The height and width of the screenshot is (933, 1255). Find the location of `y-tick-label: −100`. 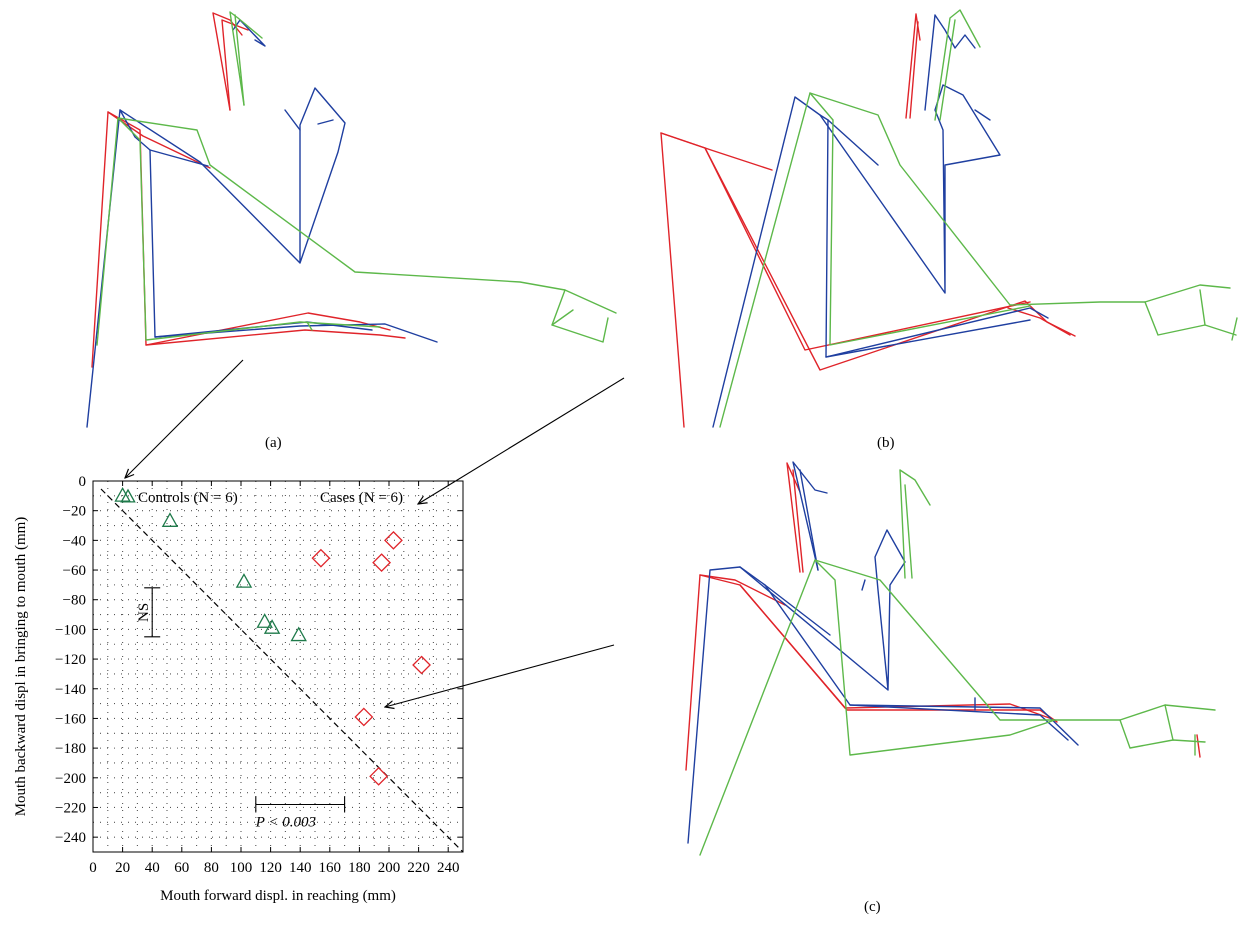

y-tick-label: −100 is located at coordinates (70, 630).